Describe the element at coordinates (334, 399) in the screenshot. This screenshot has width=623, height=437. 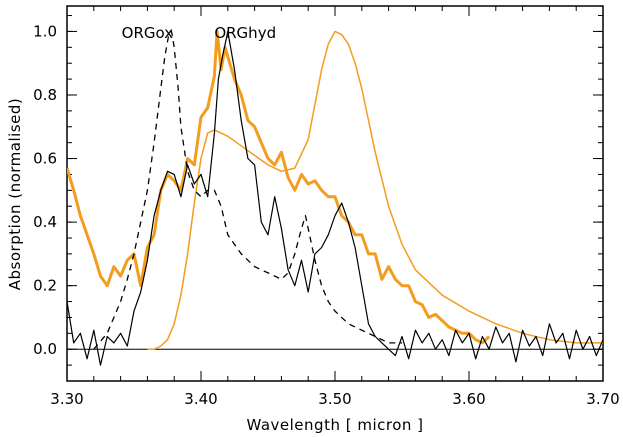
I see `x-tick-label: 3.50` at that location.